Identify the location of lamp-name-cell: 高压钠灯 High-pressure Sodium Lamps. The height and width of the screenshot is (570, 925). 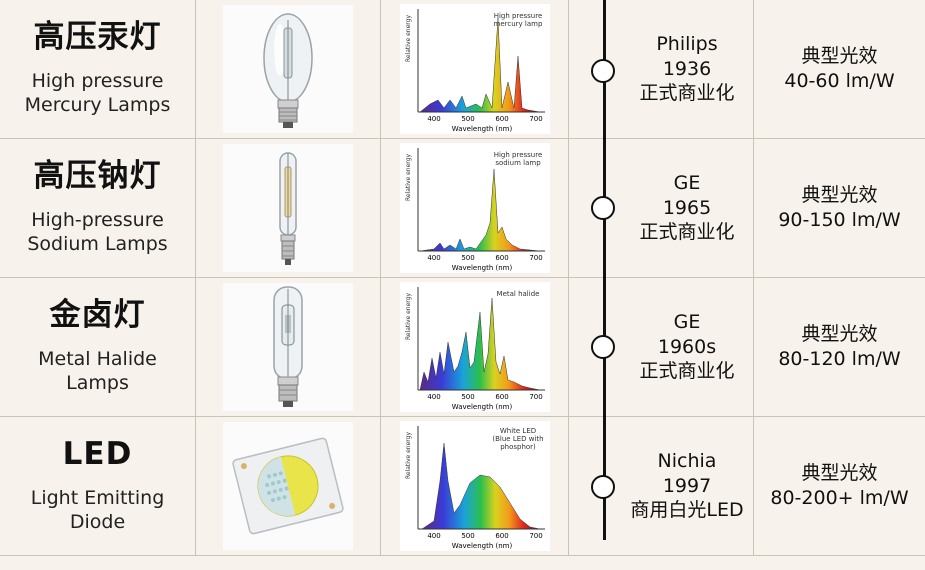
(98, 208).